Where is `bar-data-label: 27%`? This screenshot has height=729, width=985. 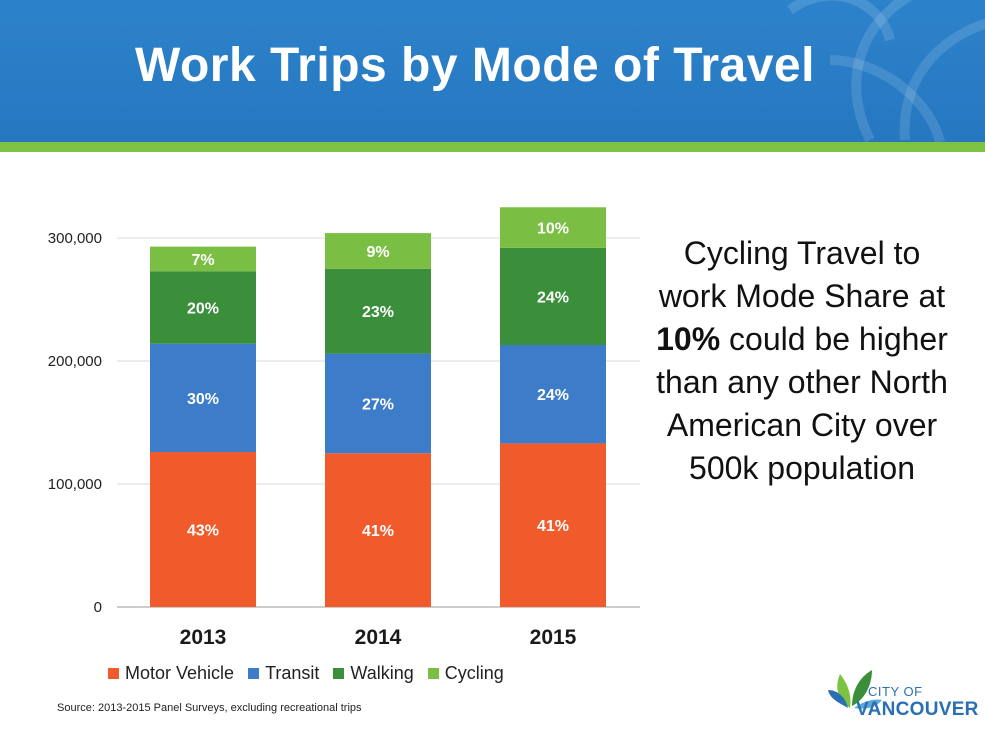 bar-data-label: 27% is located at coordinates (378, 404).